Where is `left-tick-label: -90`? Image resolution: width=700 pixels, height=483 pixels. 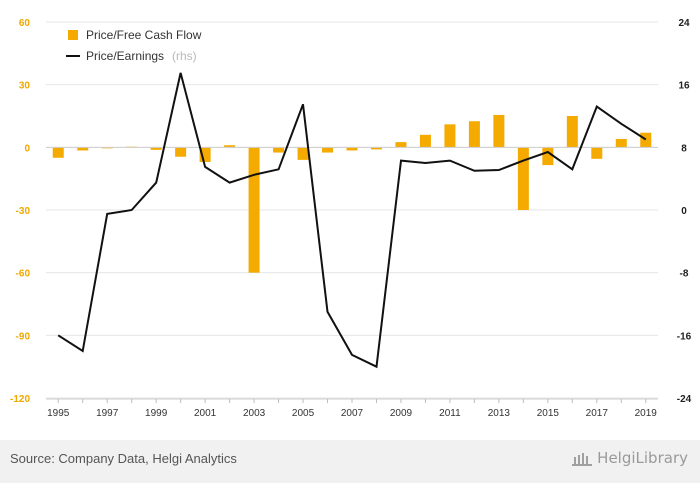 left-tick-label: -90 is located at coordinates (23, 336).